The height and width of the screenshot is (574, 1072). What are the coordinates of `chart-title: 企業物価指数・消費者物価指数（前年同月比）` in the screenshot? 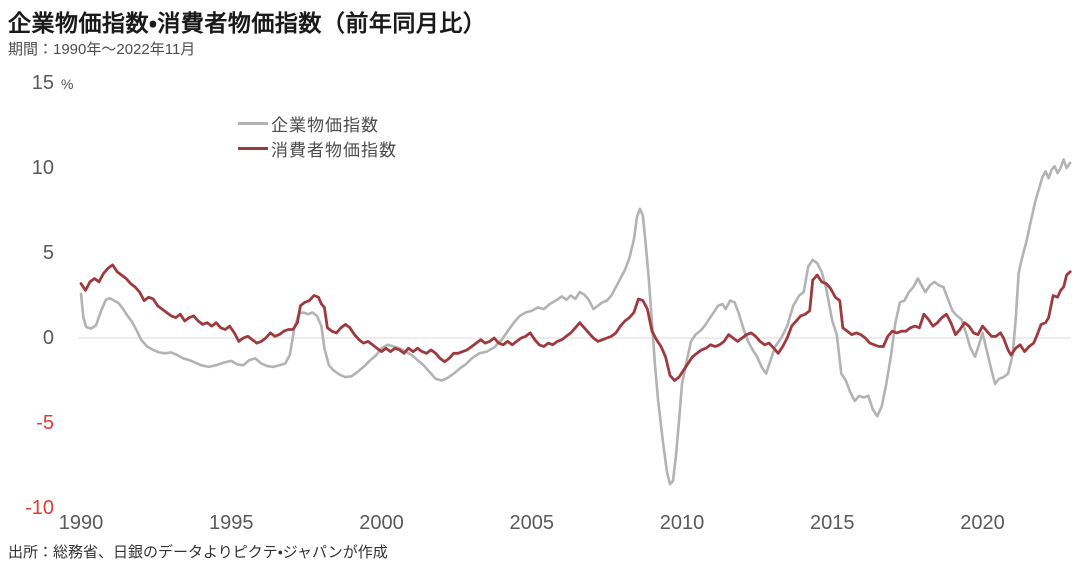 It's located at (247, 23).